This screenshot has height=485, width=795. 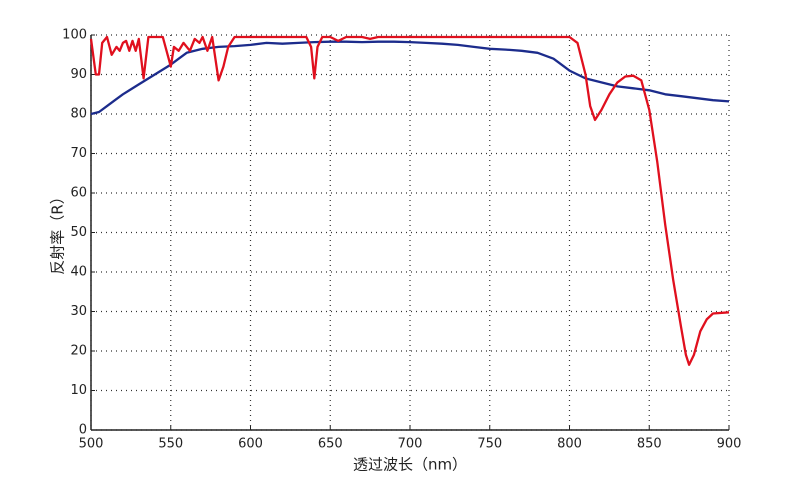 What do you see at coordinates (170, 444) in the screenshot?
I see `x-tick-label: 550` at bounding box center [170, 444].